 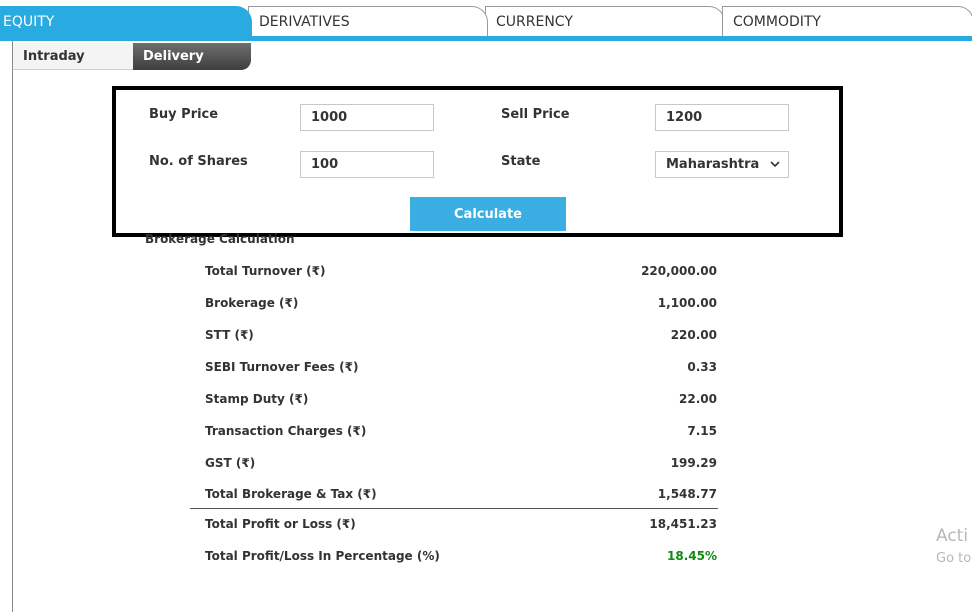 I want to click on tab-equity-label: EQUITY, so click(x=29, y=22).